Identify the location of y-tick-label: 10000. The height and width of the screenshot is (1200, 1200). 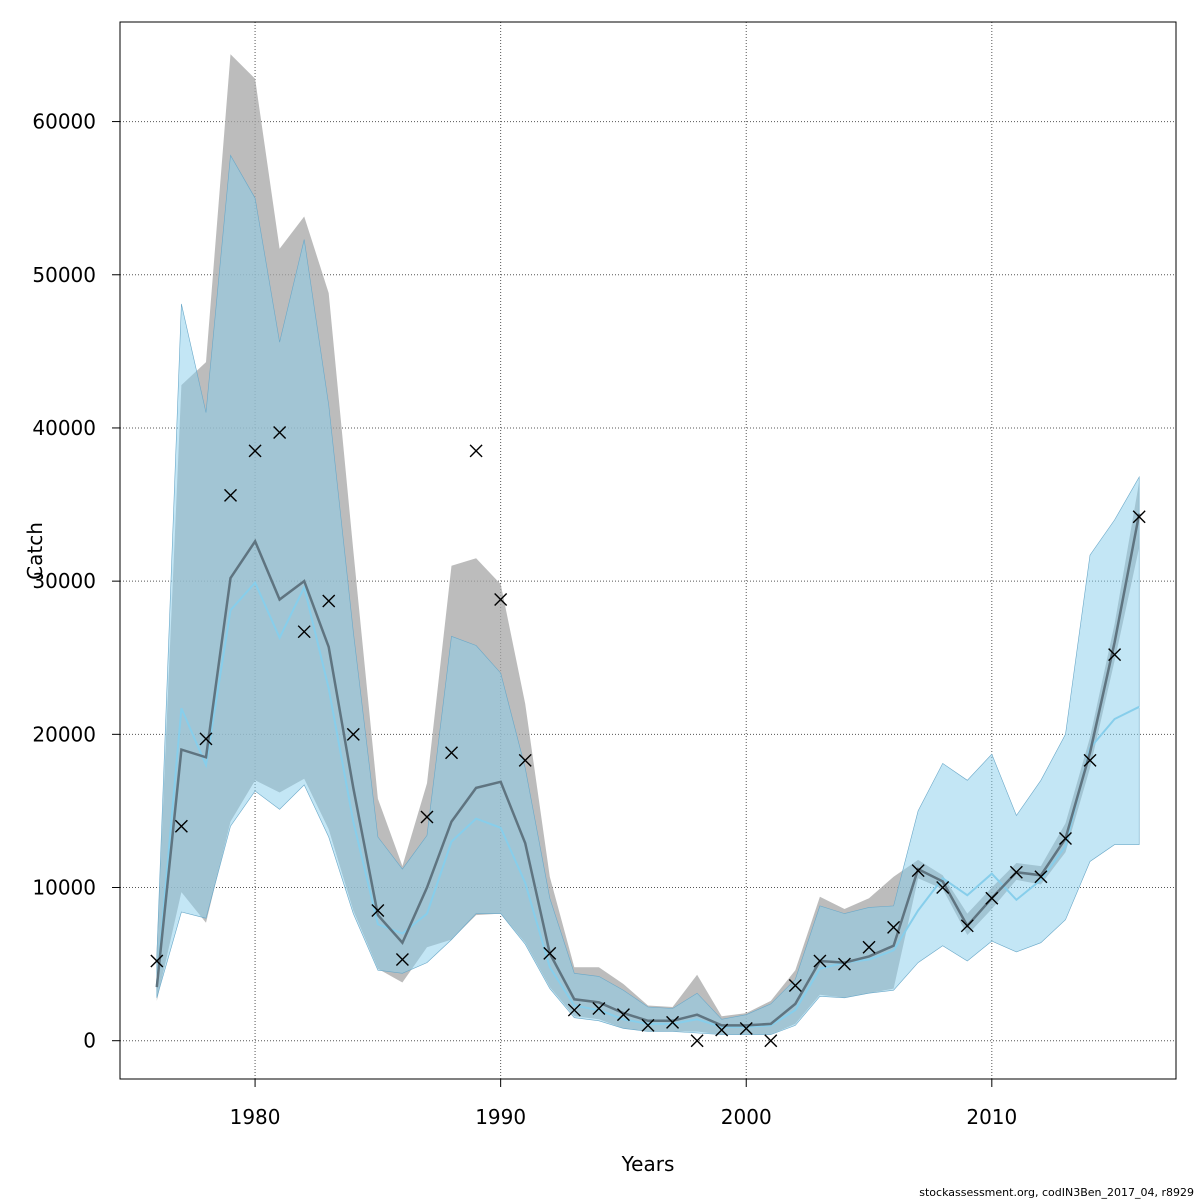
(64, 888).